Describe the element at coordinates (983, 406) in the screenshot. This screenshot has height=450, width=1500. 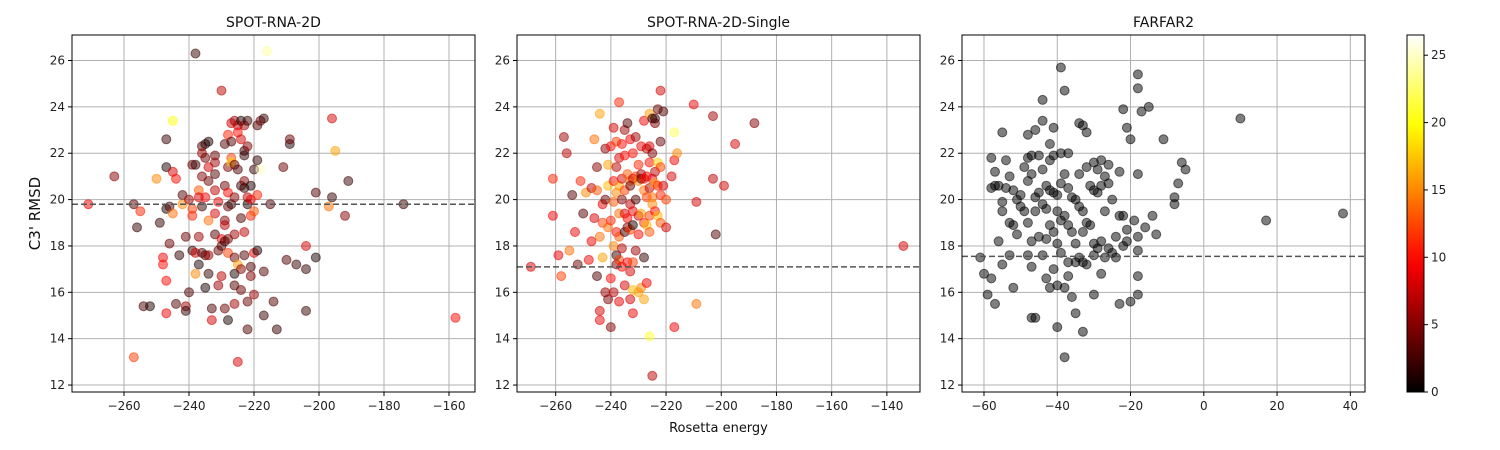
I see `x-tick-label: −60` at that location.